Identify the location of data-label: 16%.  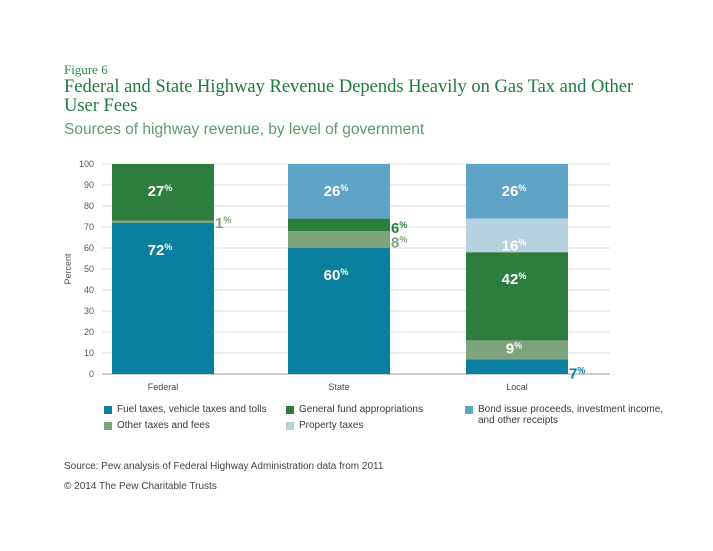
(514, 246).